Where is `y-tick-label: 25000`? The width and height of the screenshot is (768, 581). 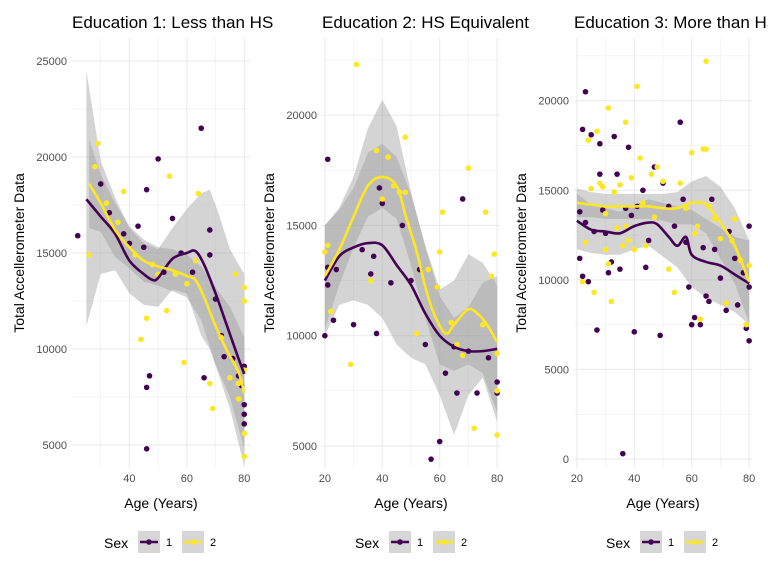
y-tick-label: 25000 is located at coordinates (51, 62).